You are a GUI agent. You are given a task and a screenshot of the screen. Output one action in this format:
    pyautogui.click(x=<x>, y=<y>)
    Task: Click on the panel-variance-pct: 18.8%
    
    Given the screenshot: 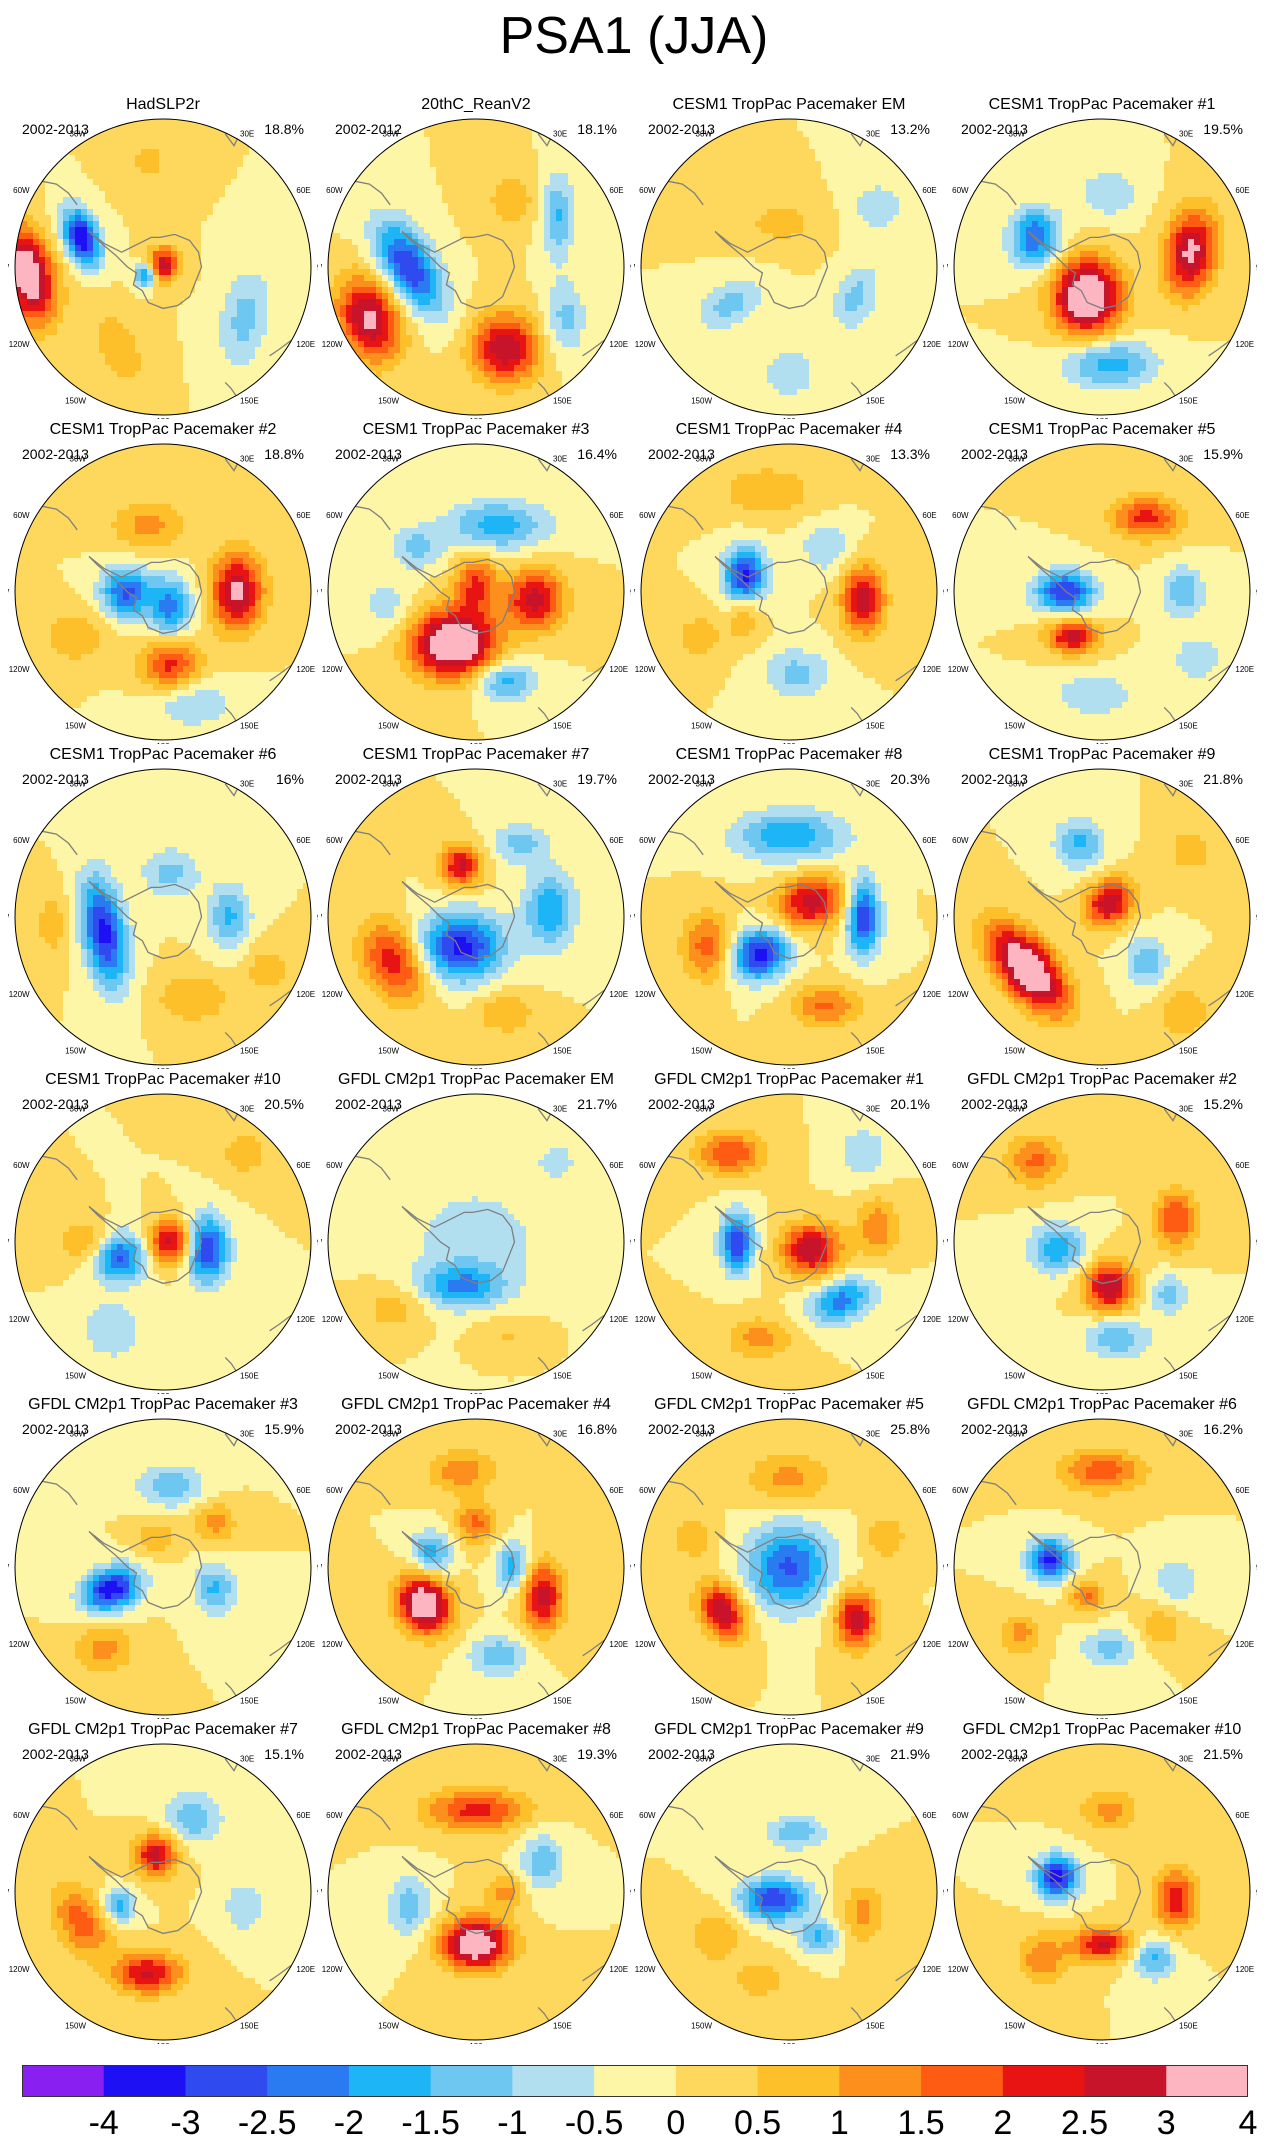 What is the action you would take?
    pyautogui.click(x=284, y=129)
    